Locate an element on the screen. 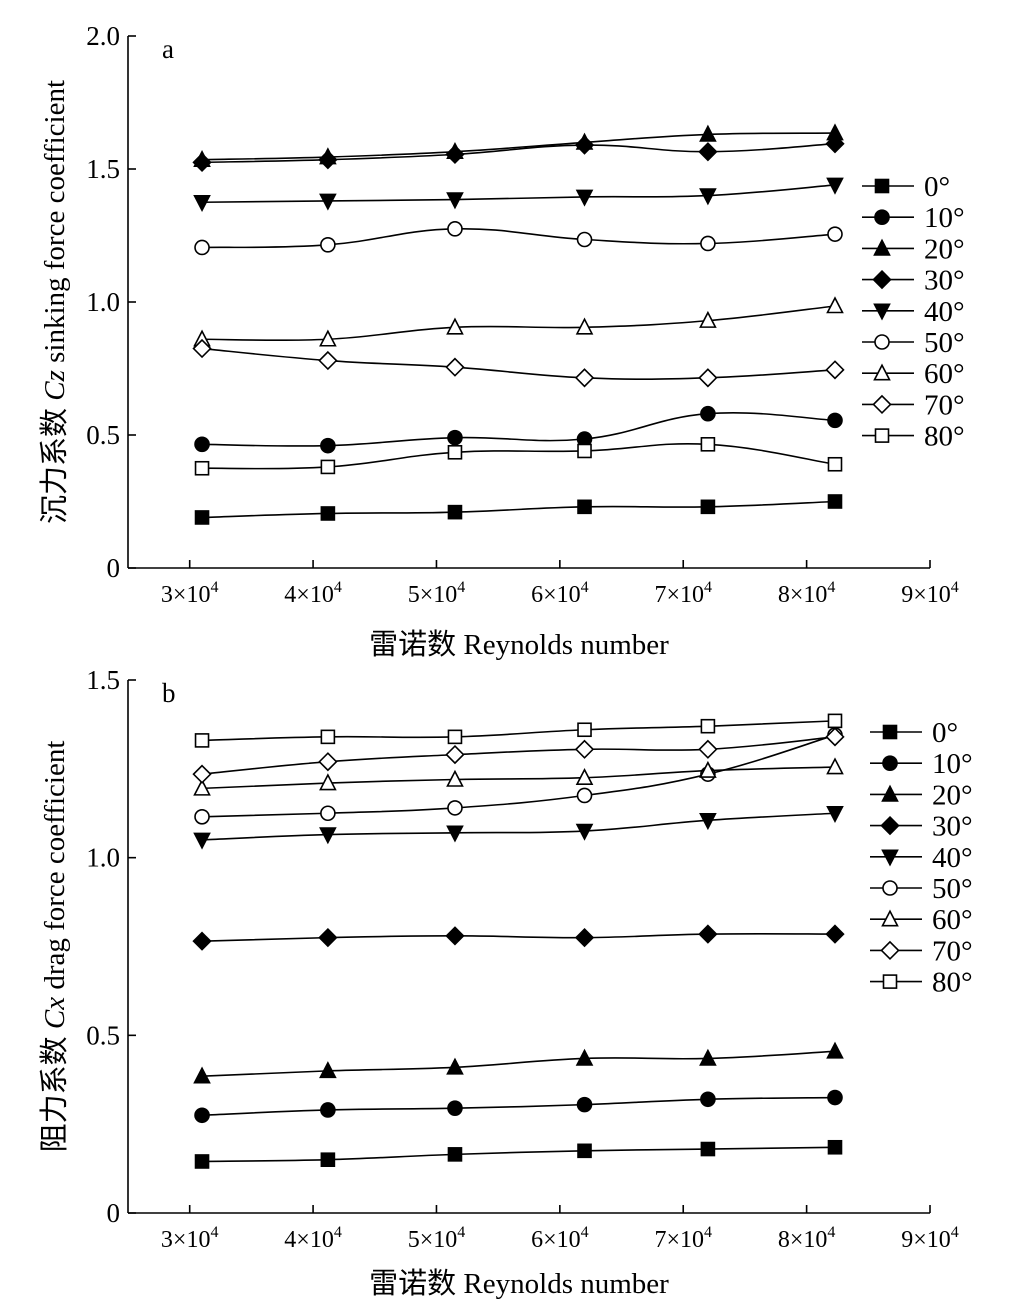 The width and height of the screenshot is (1036, 1316). panel-label: b is located at coordinates (169, 693).